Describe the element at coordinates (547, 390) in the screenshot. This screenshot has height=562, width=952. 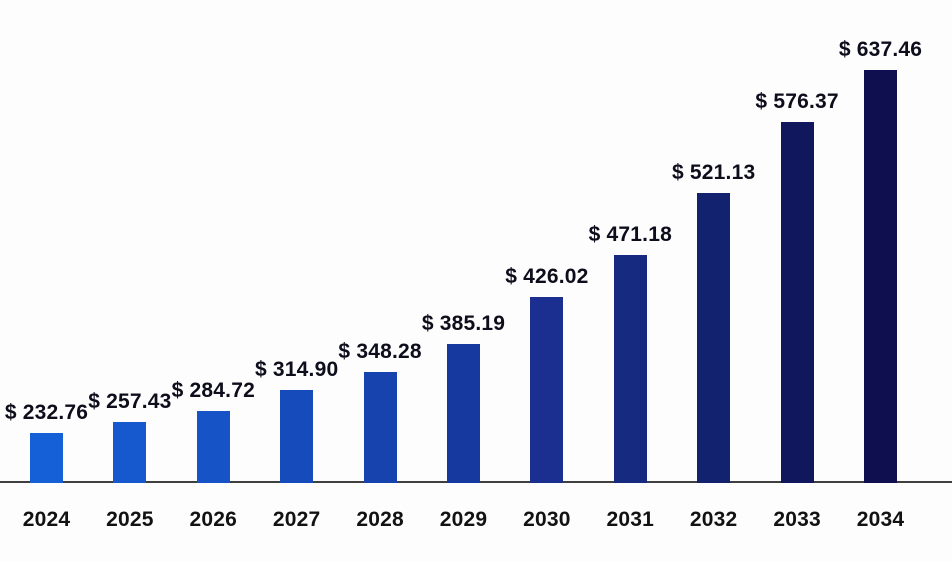
I see `bar-2030` at that location.